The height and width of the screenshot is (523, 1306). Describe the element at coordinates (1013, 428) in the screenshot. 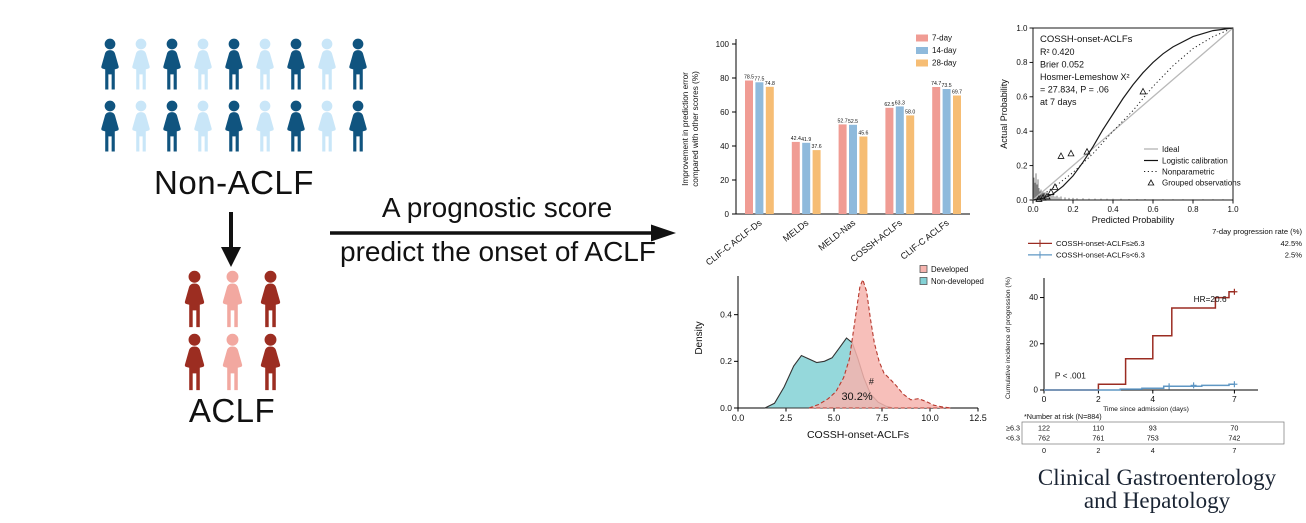

I see `svg-text: ≥6.3` at that location.